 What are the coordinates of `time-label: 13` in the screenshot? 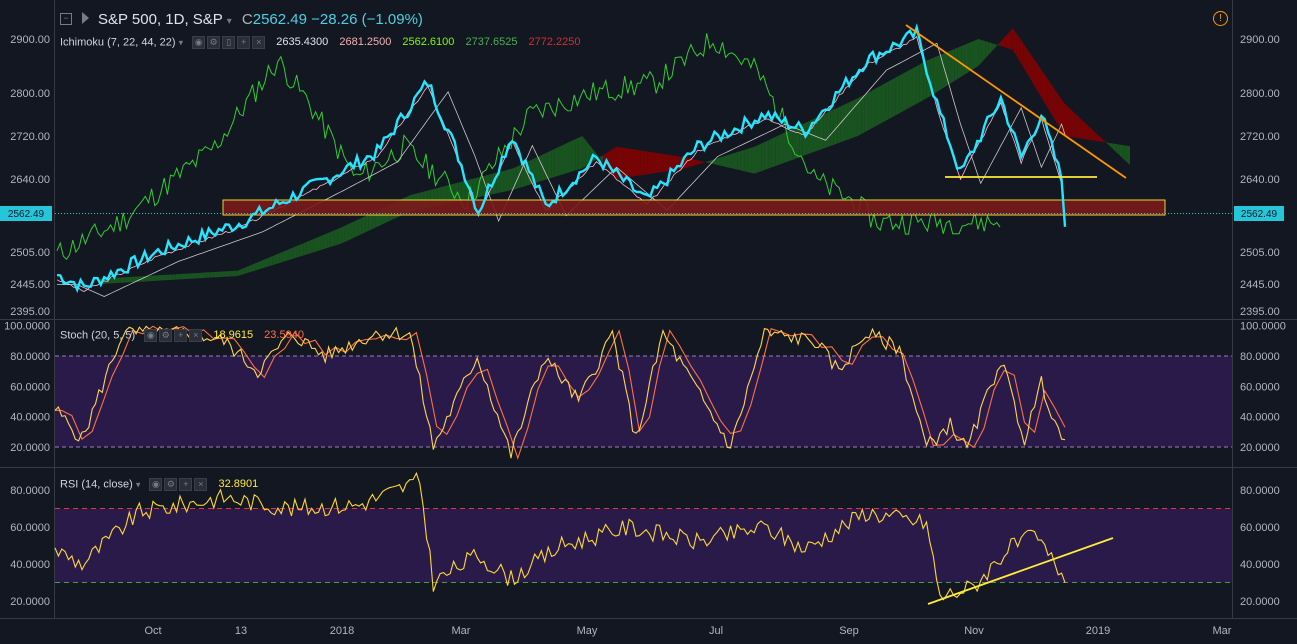 It's located at (241, 631).